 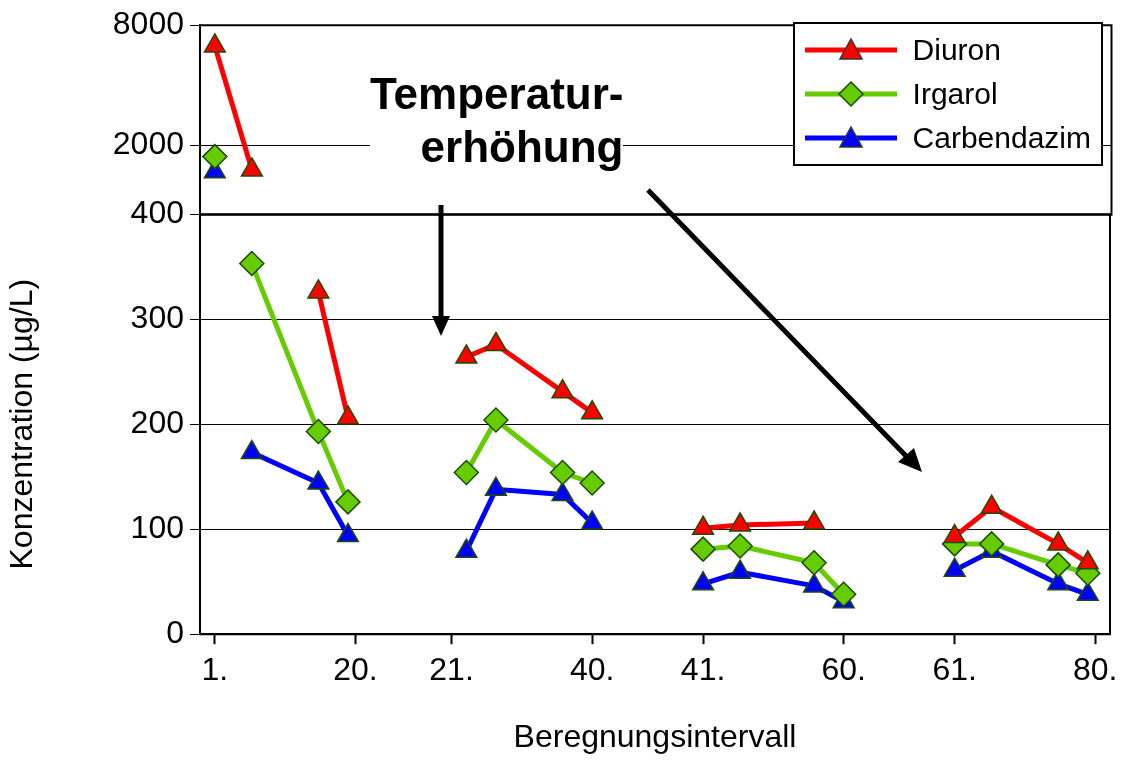 I want to click on annotation: Temperatur- erhöhung, so click(x=497, y=121).